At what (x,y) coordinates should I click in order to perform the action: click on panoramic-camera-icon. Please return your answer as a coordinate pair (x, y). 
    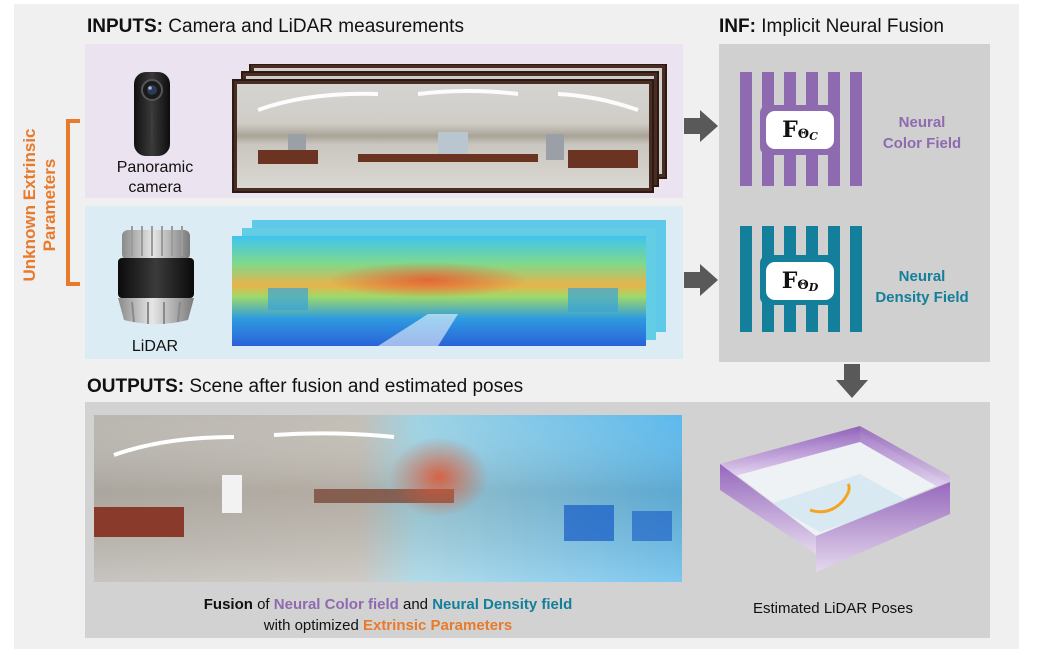
    Looking at the image, I should click on (152, 114).